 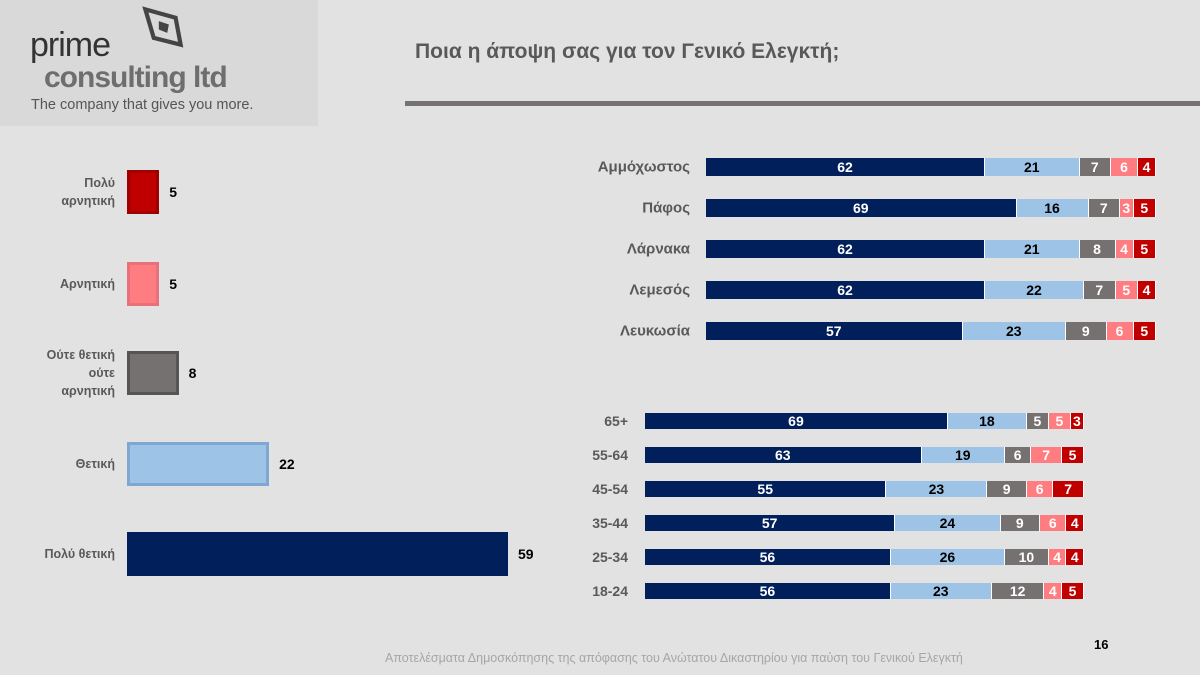 I want to click on bar-segment: 26, so click(x=947, y=557).